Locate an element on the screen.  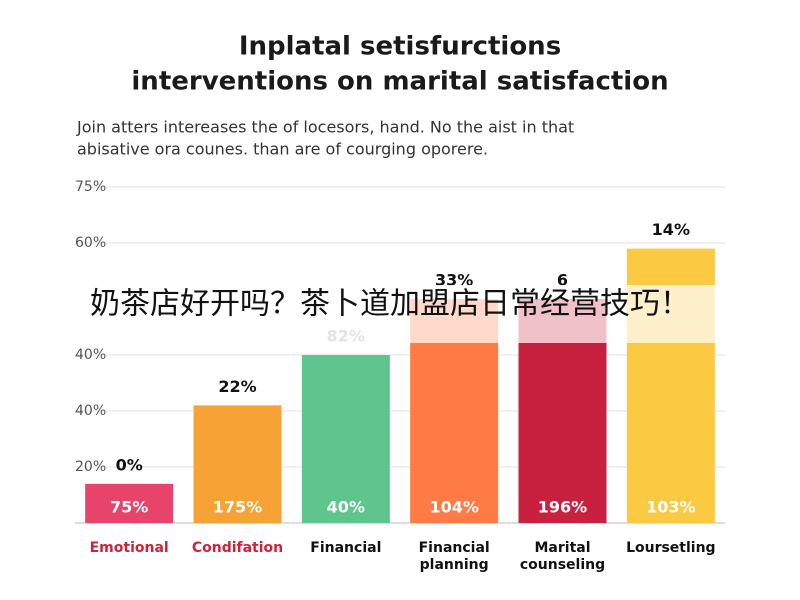
bar-top-label: 33% is located at coordinates (454, 280).